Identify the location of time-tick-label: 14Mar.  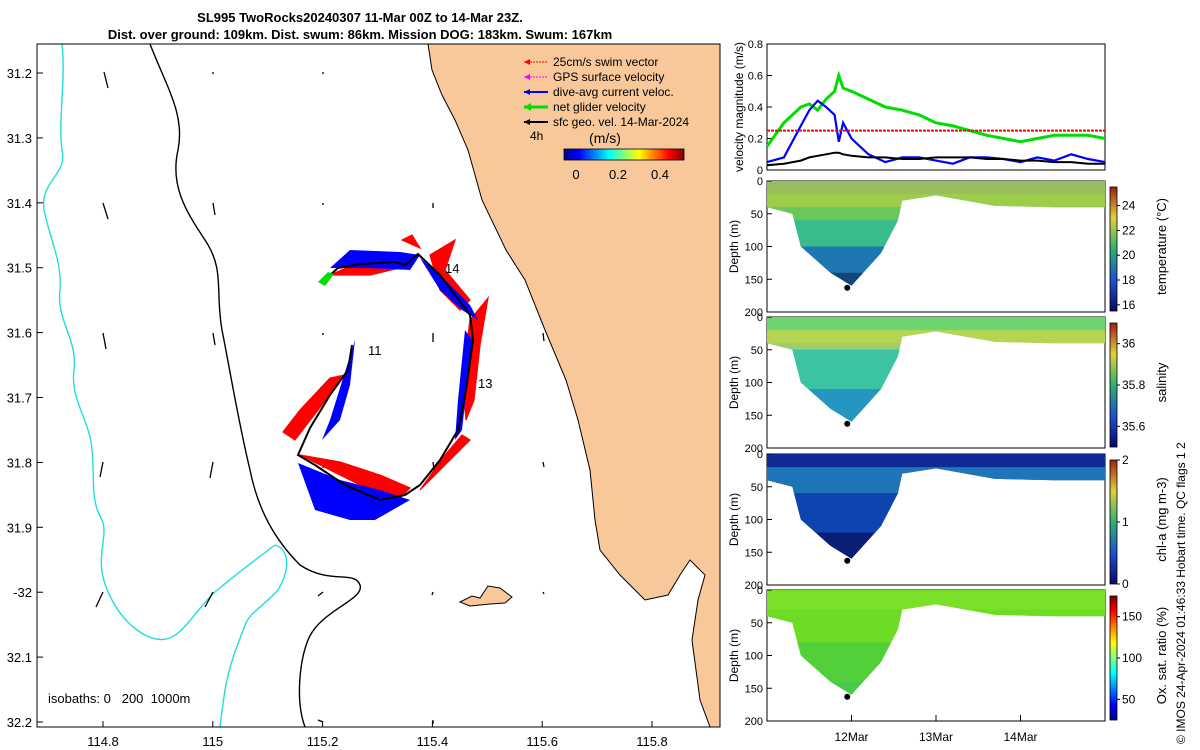
(1020, 737).